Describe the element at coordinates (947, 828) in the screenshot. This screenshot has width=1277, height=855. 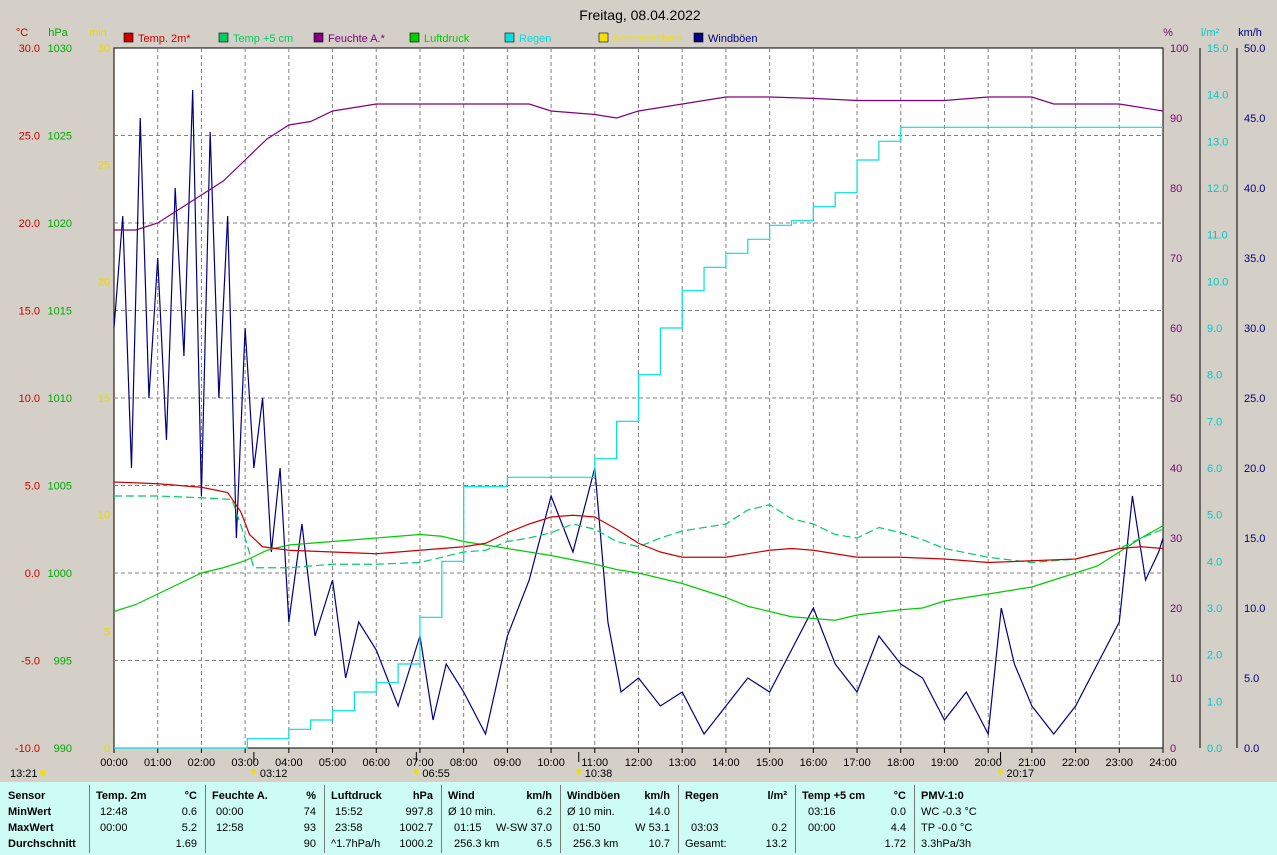
I see `stats-pmv-tp: TP -0.0 °C` at that location.